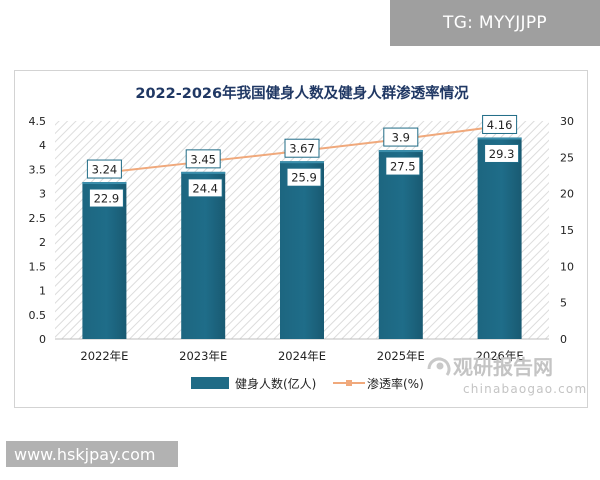 Image resolution: width=600 pixels, height=480 pixels. I want to click on y-left-tick-label: 2.5, so click(38, 218).